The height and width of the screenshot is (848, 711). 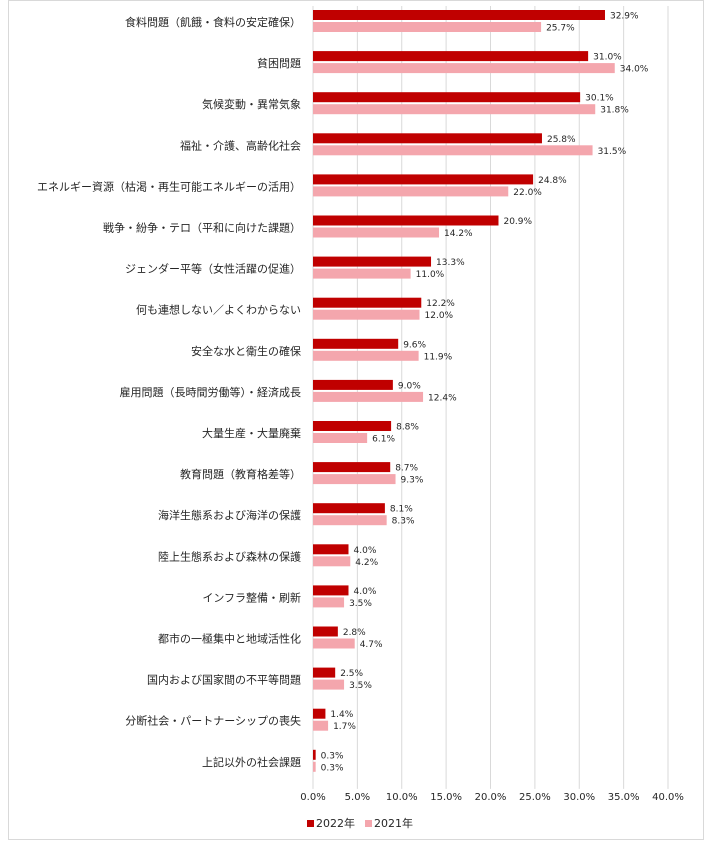 I want to click on category-label: 貧困問題, so click(x=279, y=63).